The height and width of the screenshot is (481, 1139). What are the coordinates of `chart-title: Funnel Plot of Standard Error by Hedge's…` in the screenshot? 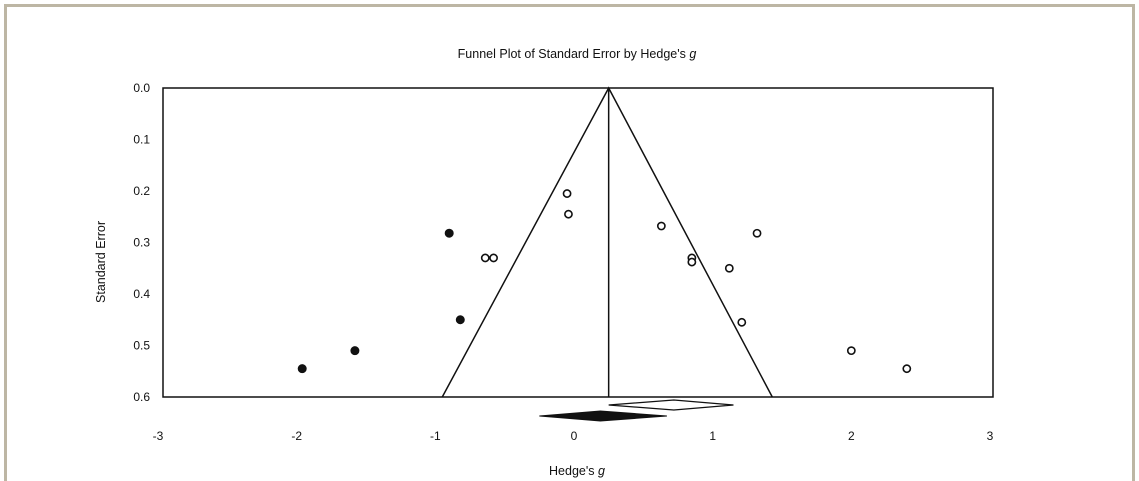 It's located at (577, 54).